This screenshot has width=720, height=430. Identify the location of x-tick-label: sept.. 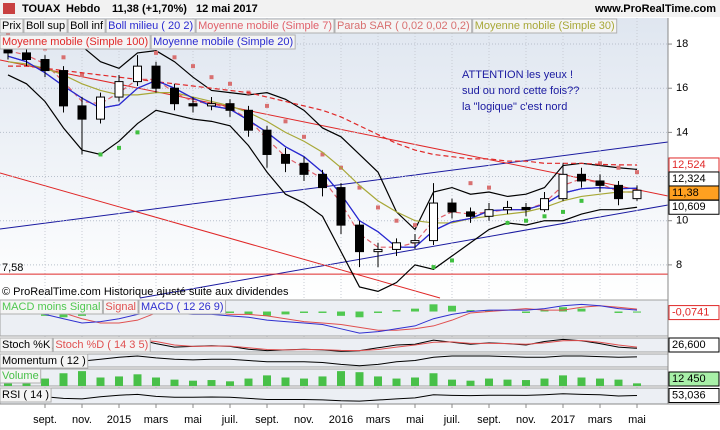
(489, 420).